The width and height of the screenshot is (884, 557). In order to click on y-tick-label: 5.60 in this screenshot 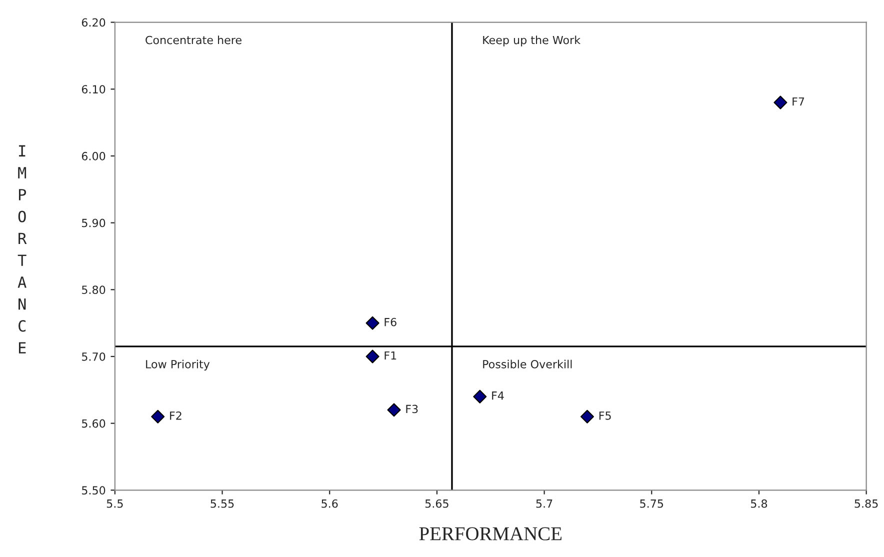, I will do `click(94, 423)`.